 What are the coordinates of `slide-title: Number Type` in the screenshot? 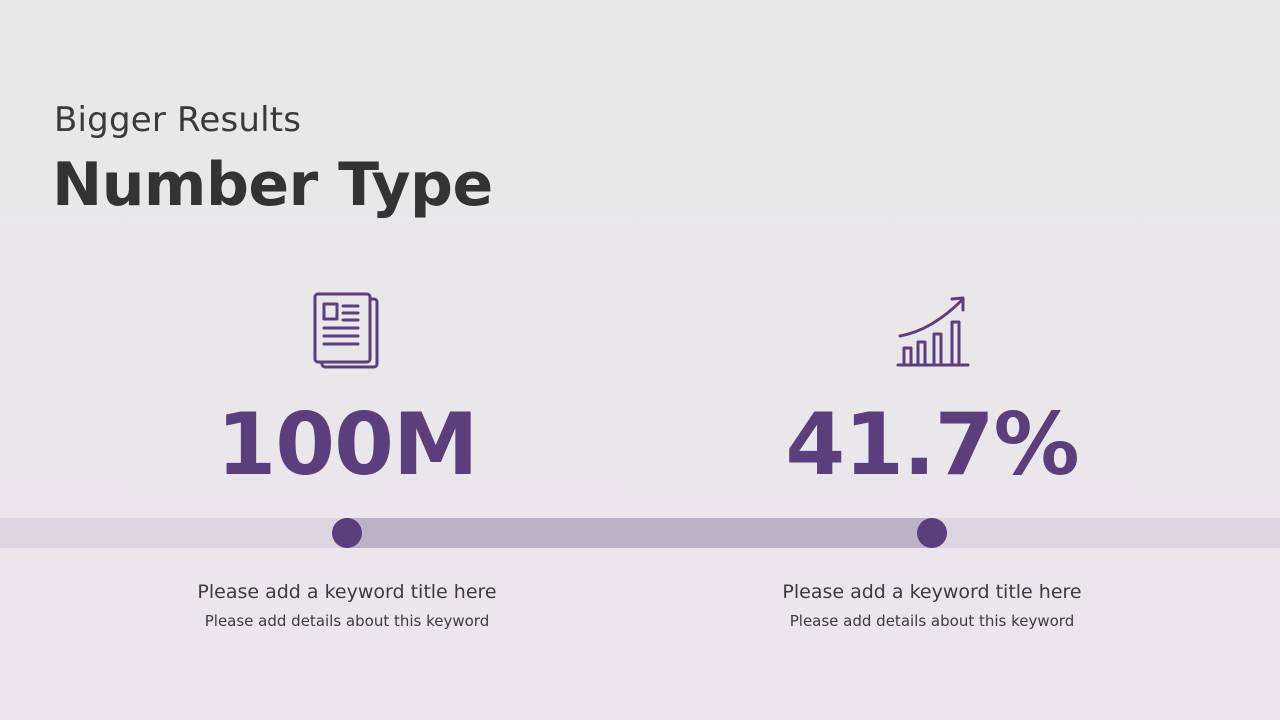 It's located at (272, 185).